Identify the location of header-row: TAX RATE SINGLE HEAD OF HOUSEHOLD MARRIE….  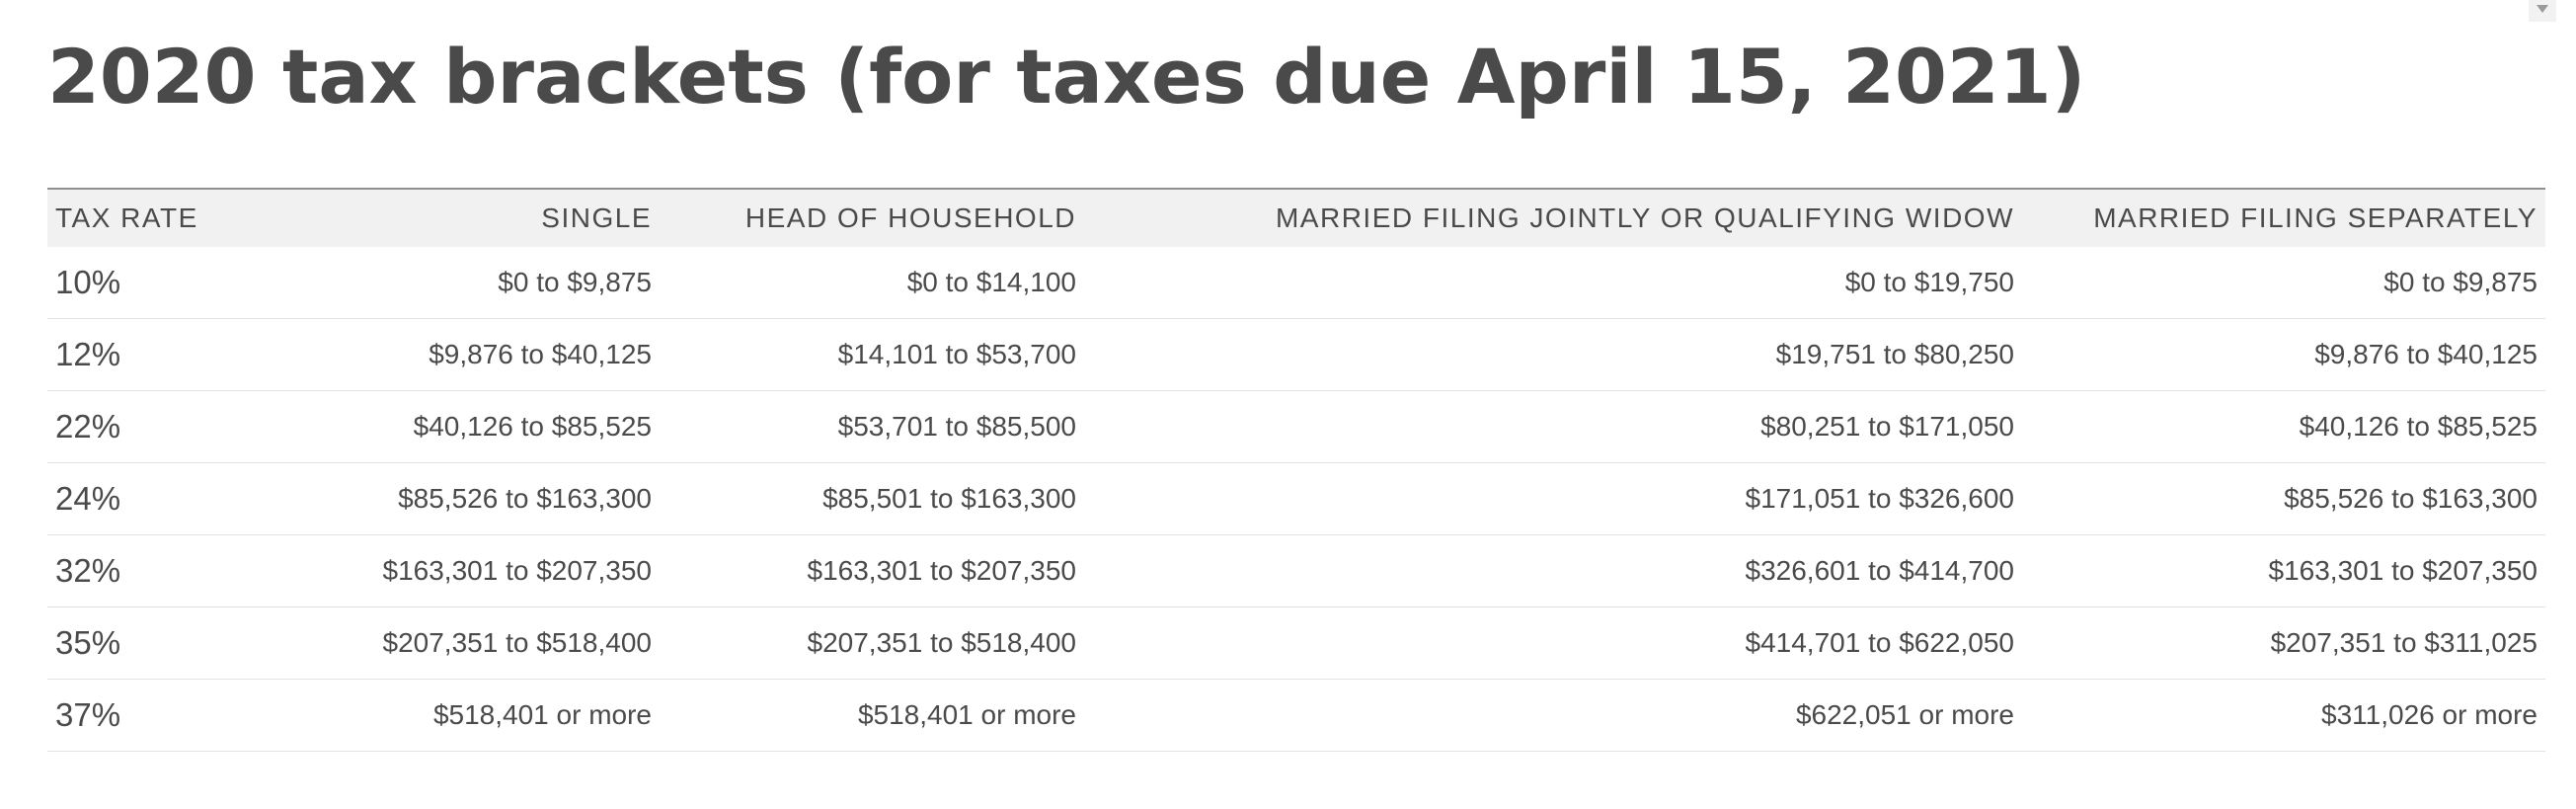
(1296, 217).